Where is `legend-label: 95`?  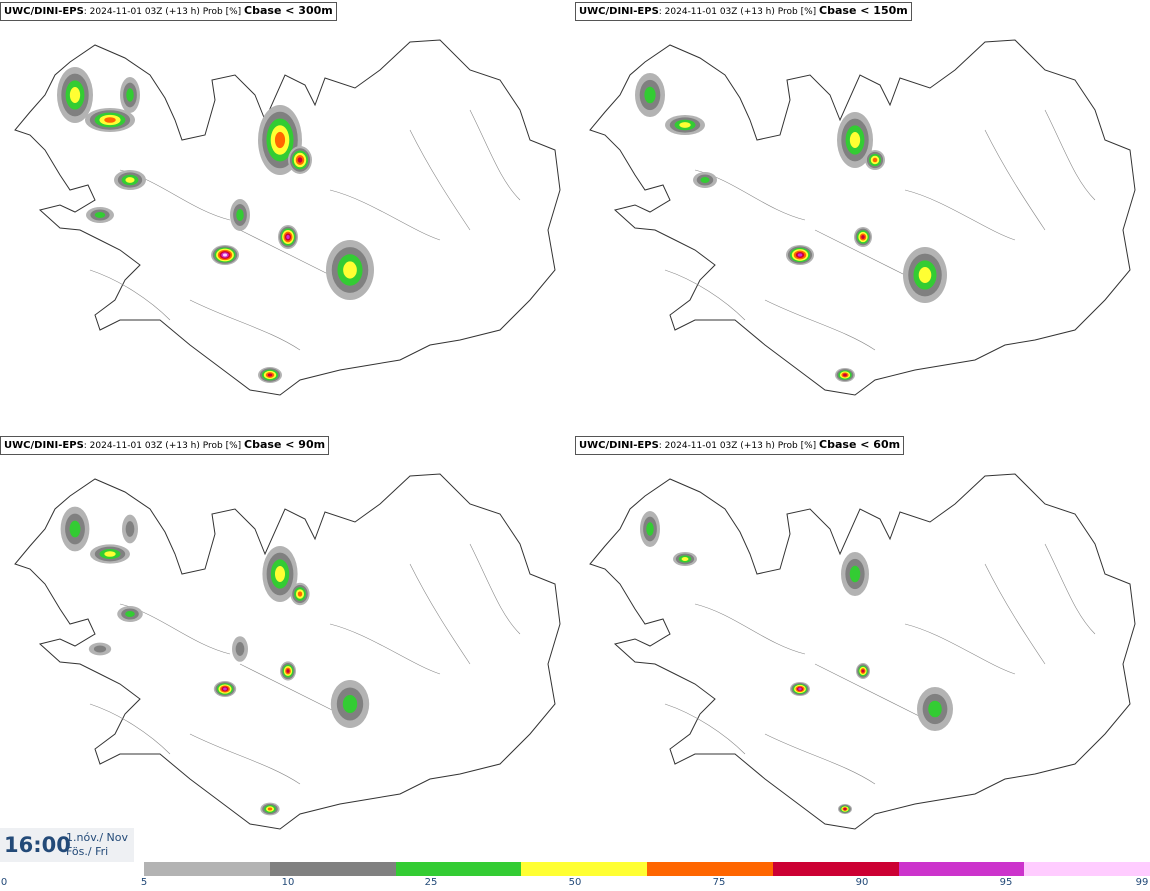
legend-label: 95 is located at coordinates (1006, 882).